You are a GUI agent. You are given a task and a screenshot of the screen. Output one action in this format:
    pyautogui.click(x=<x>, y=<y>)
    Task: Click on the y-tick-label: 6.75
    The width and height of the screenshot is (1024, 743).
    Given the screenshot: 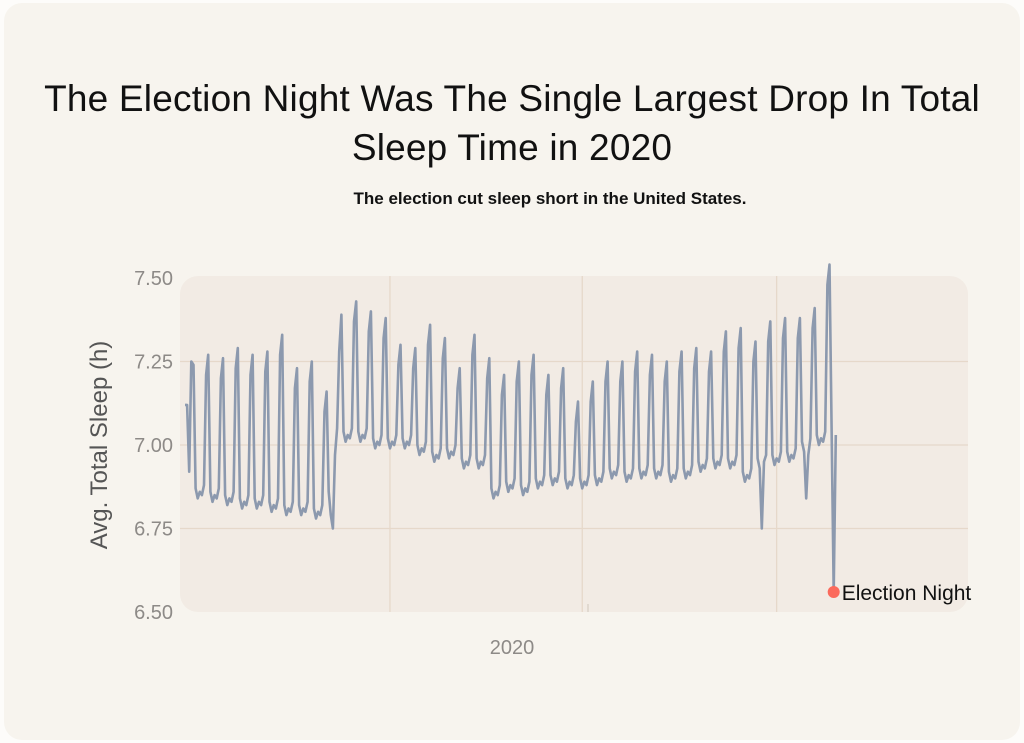 What is the action you would take?
    pyautogui.click(x=153, y=530)
    